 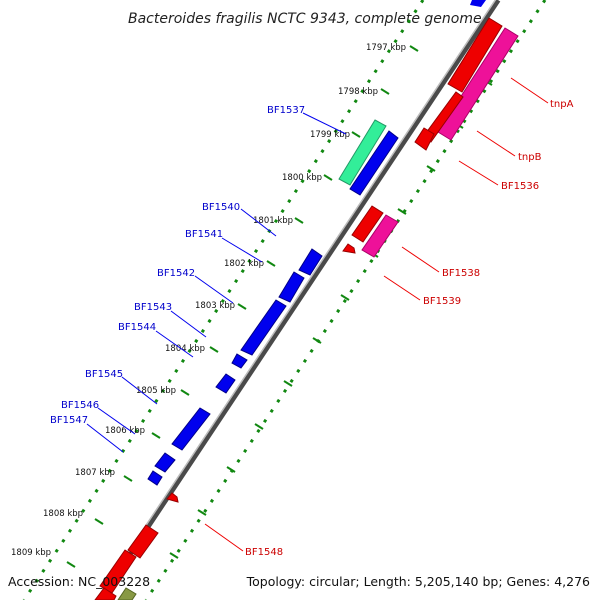 I want to click on reverse-gene-bottom, so click(x=105, y=593).